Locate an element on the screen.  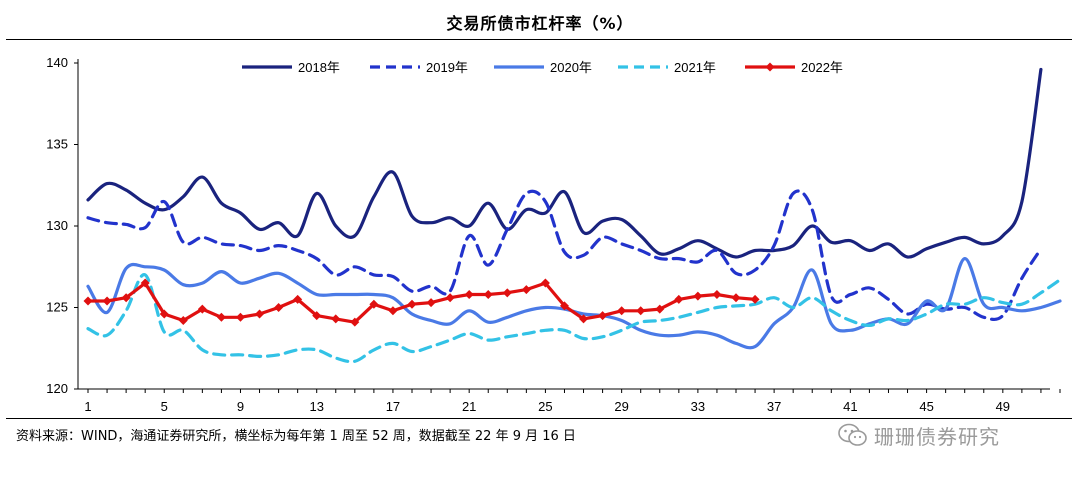
x-tick-label: 9 is located at coordinates (240, 406).